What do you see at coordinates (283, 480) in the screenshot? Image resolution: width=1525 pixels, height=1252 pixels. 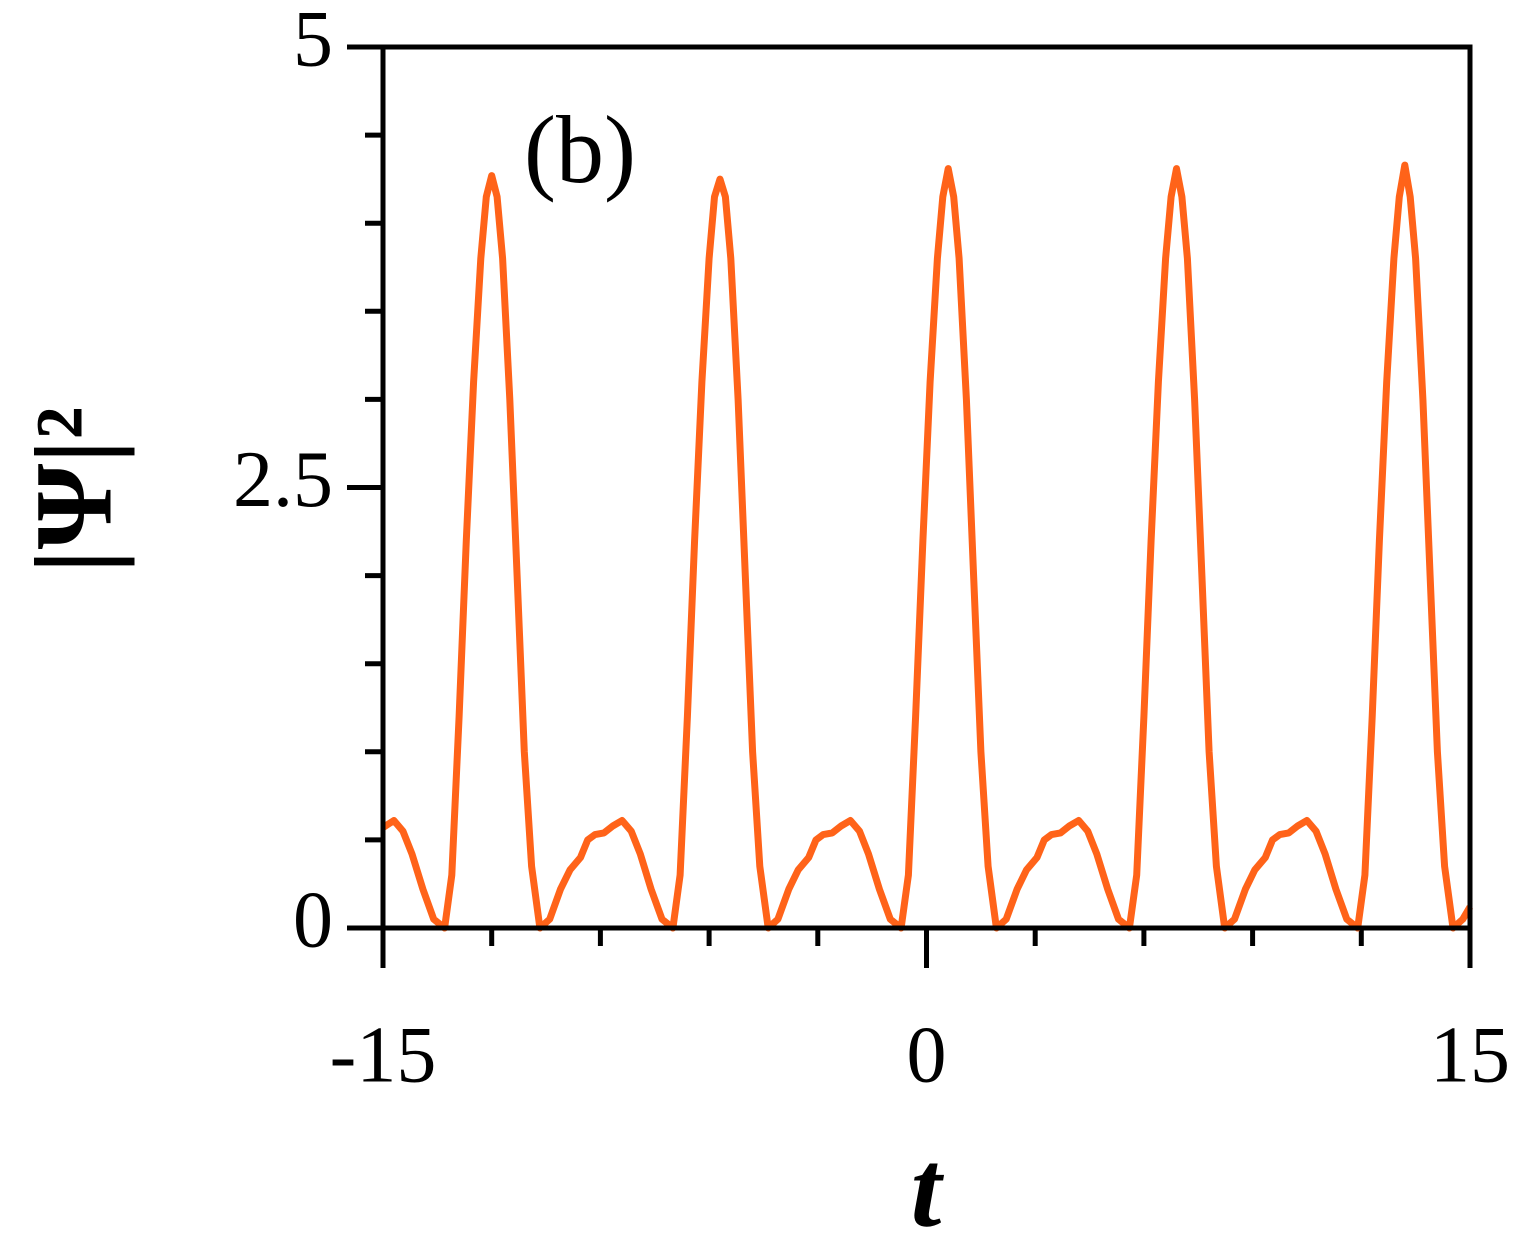 I see `y-tick-label: 2.5` at bounding box center [283, 480].